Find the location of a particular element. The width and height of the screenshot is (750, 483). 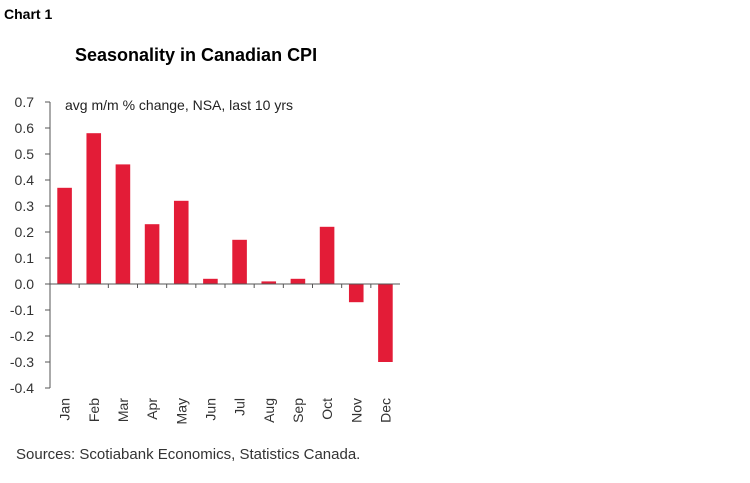

y-tick-label: 0.0 is located at coordinates (25, 284).